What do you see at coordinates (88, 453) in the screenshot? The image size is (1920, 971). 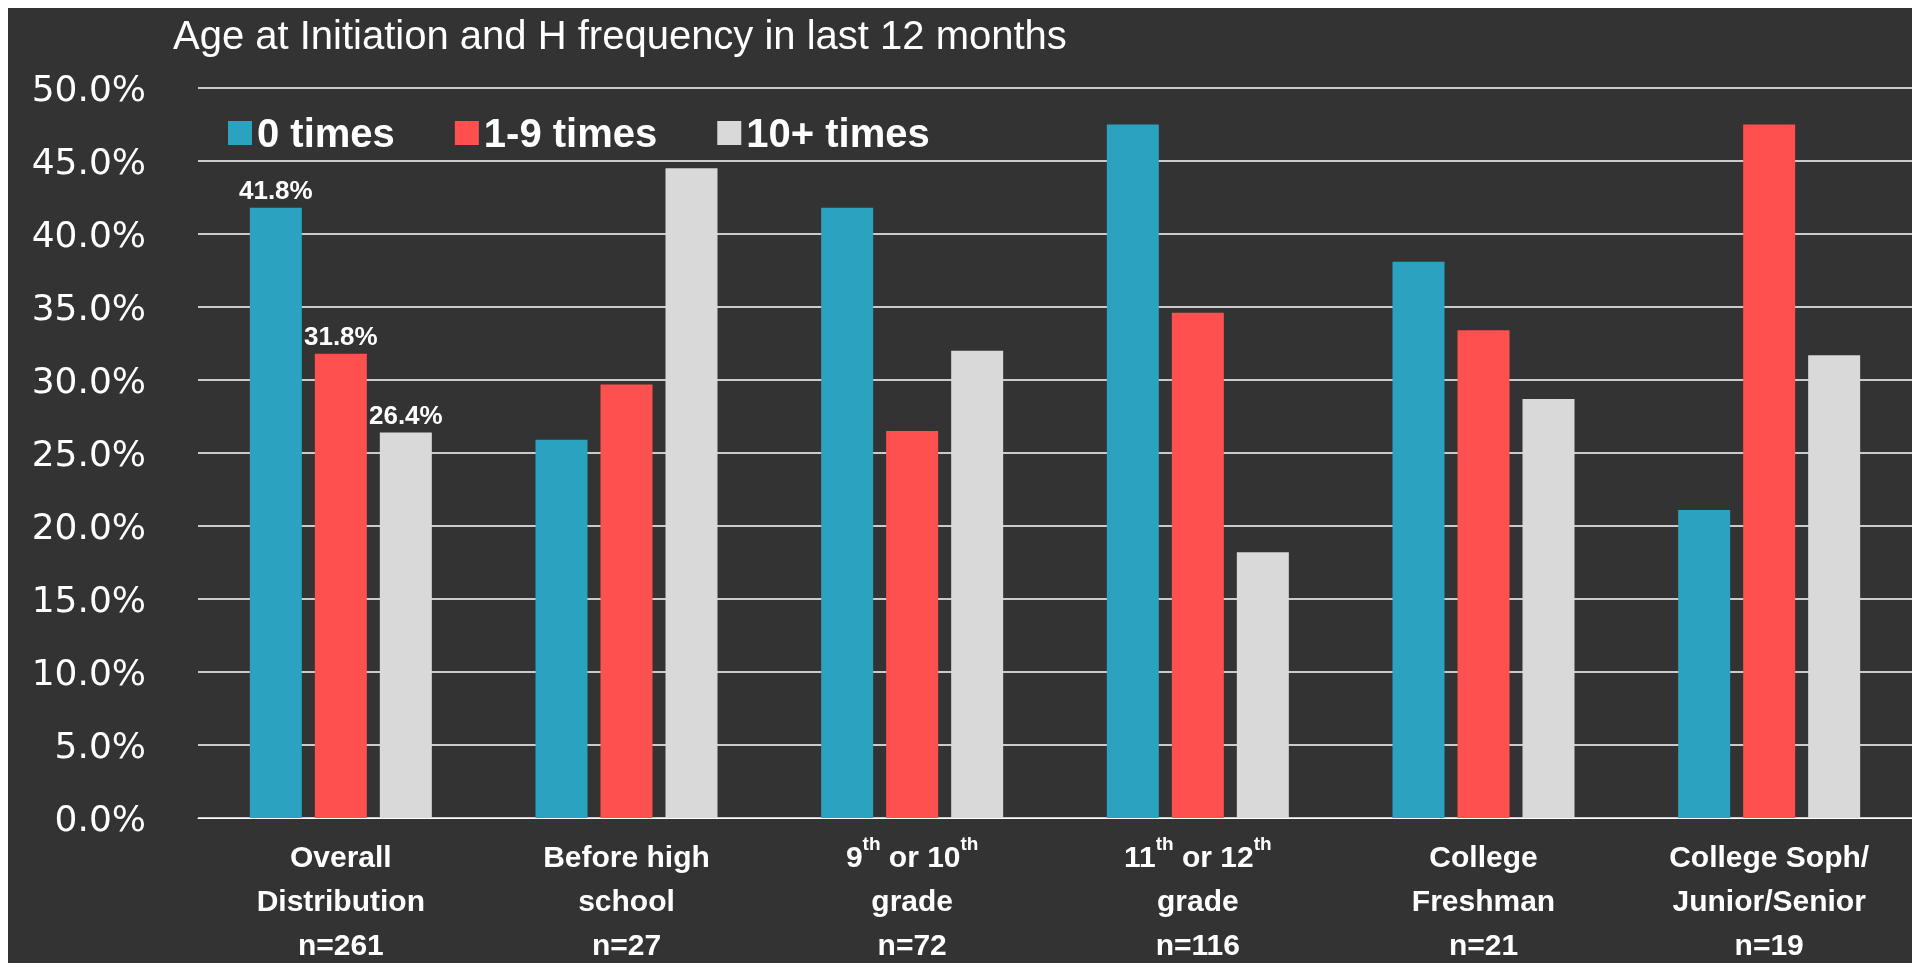 I see `y-tick-label: 25.0%` at bounding box center [88, 453].